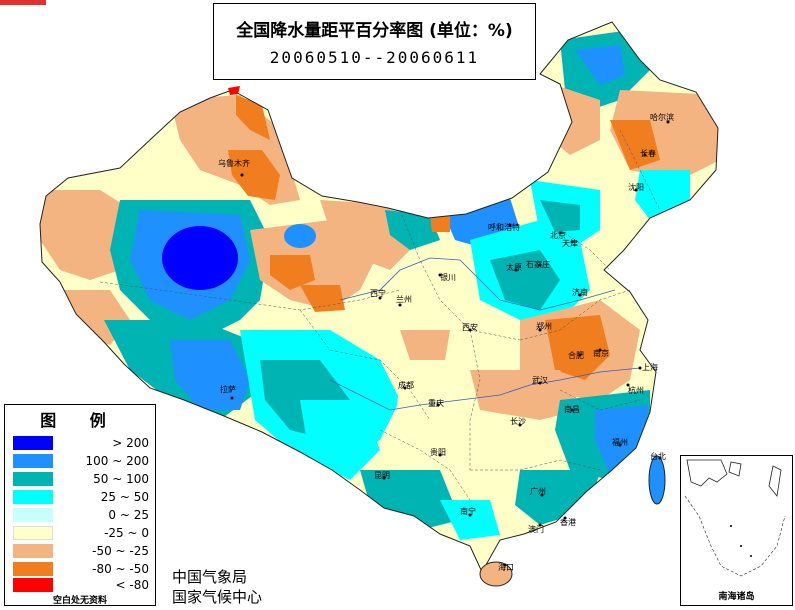 The image size is (795, 610). I want to click on city-haikou: 海口, so click(506, 567).